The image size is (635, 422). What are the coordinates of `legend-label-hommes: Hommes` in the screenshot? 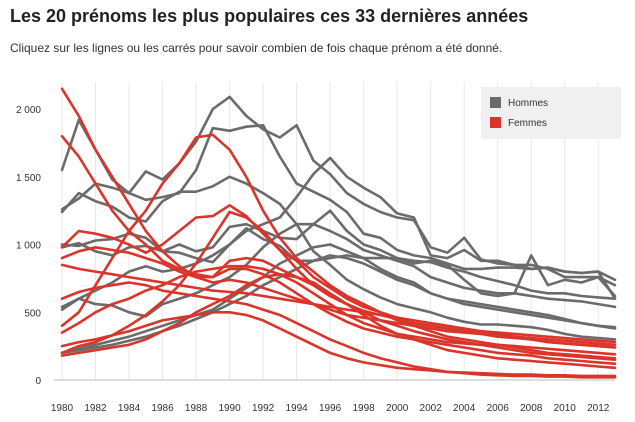 It's located at (528, 103).